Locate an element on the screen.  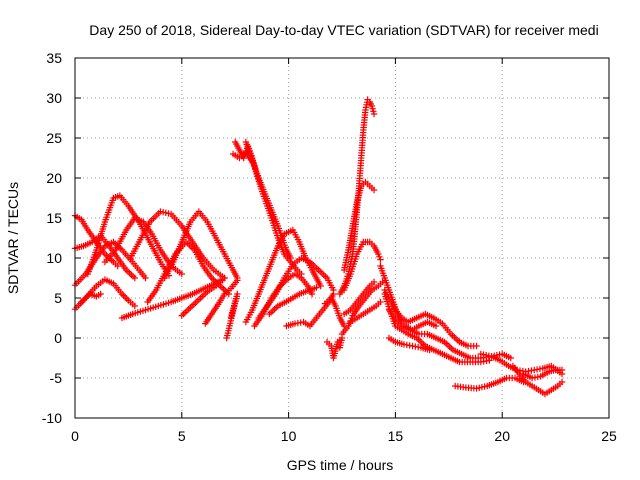
x-tick-label: 20 is located at coordinates (502, 436).